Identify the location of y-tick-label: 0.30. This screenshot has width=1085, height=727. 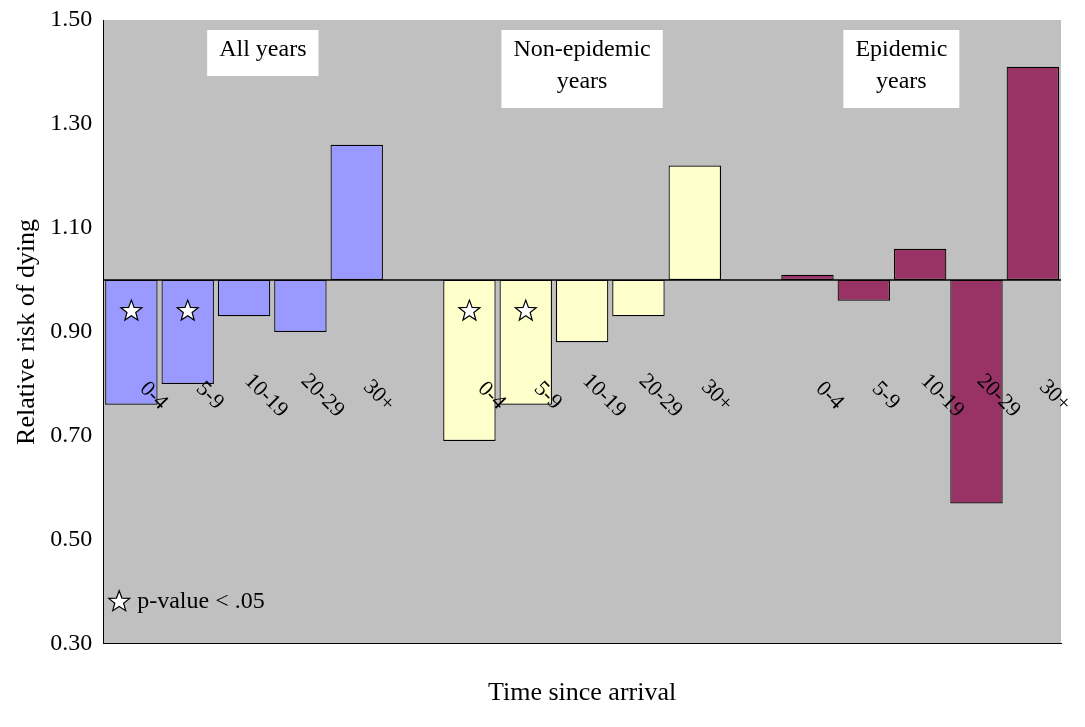
(71, 642).